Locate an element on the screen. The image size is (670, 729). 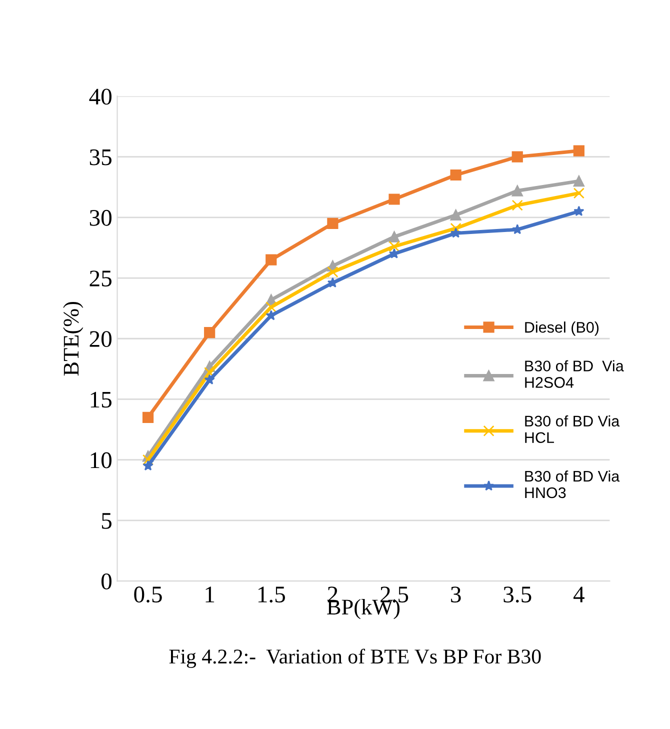
y-tick-label: 30 is located at coordinates (101, 218).